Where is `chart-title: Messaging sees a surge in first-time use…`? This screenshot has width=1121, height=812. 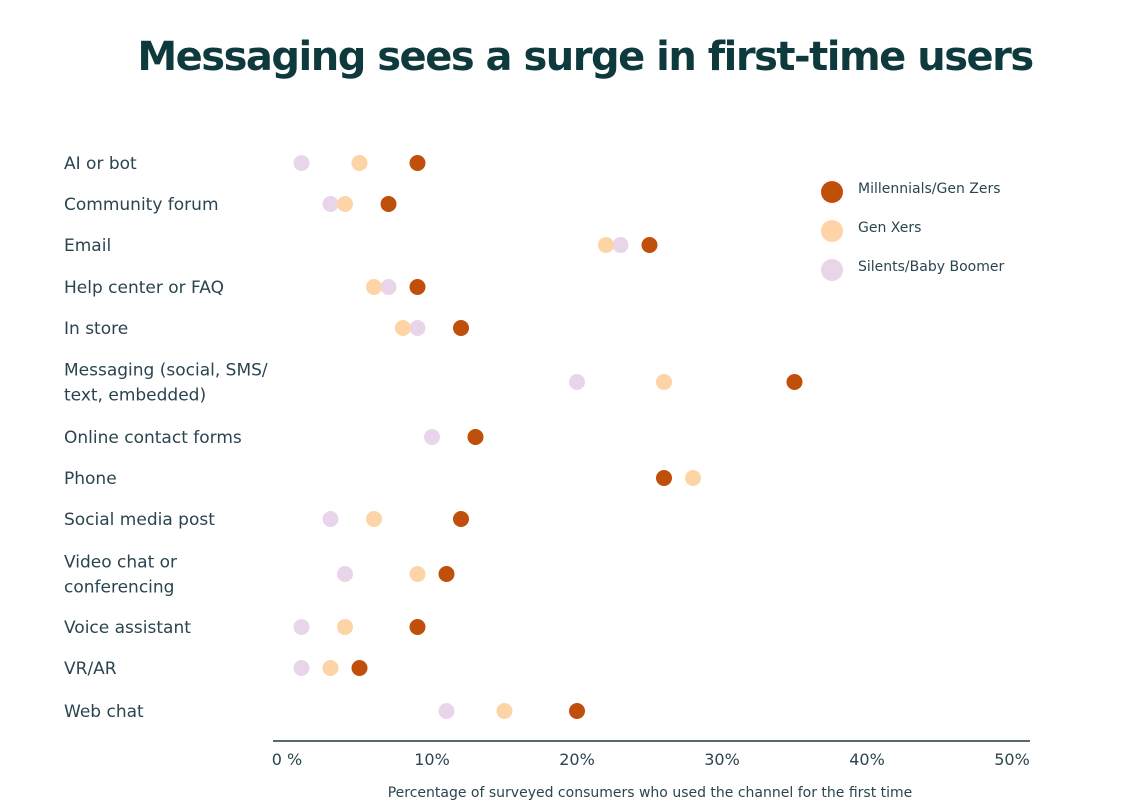
chart-title: Messaging sees a surge in first-time use… is located at coordinates (584, 57).